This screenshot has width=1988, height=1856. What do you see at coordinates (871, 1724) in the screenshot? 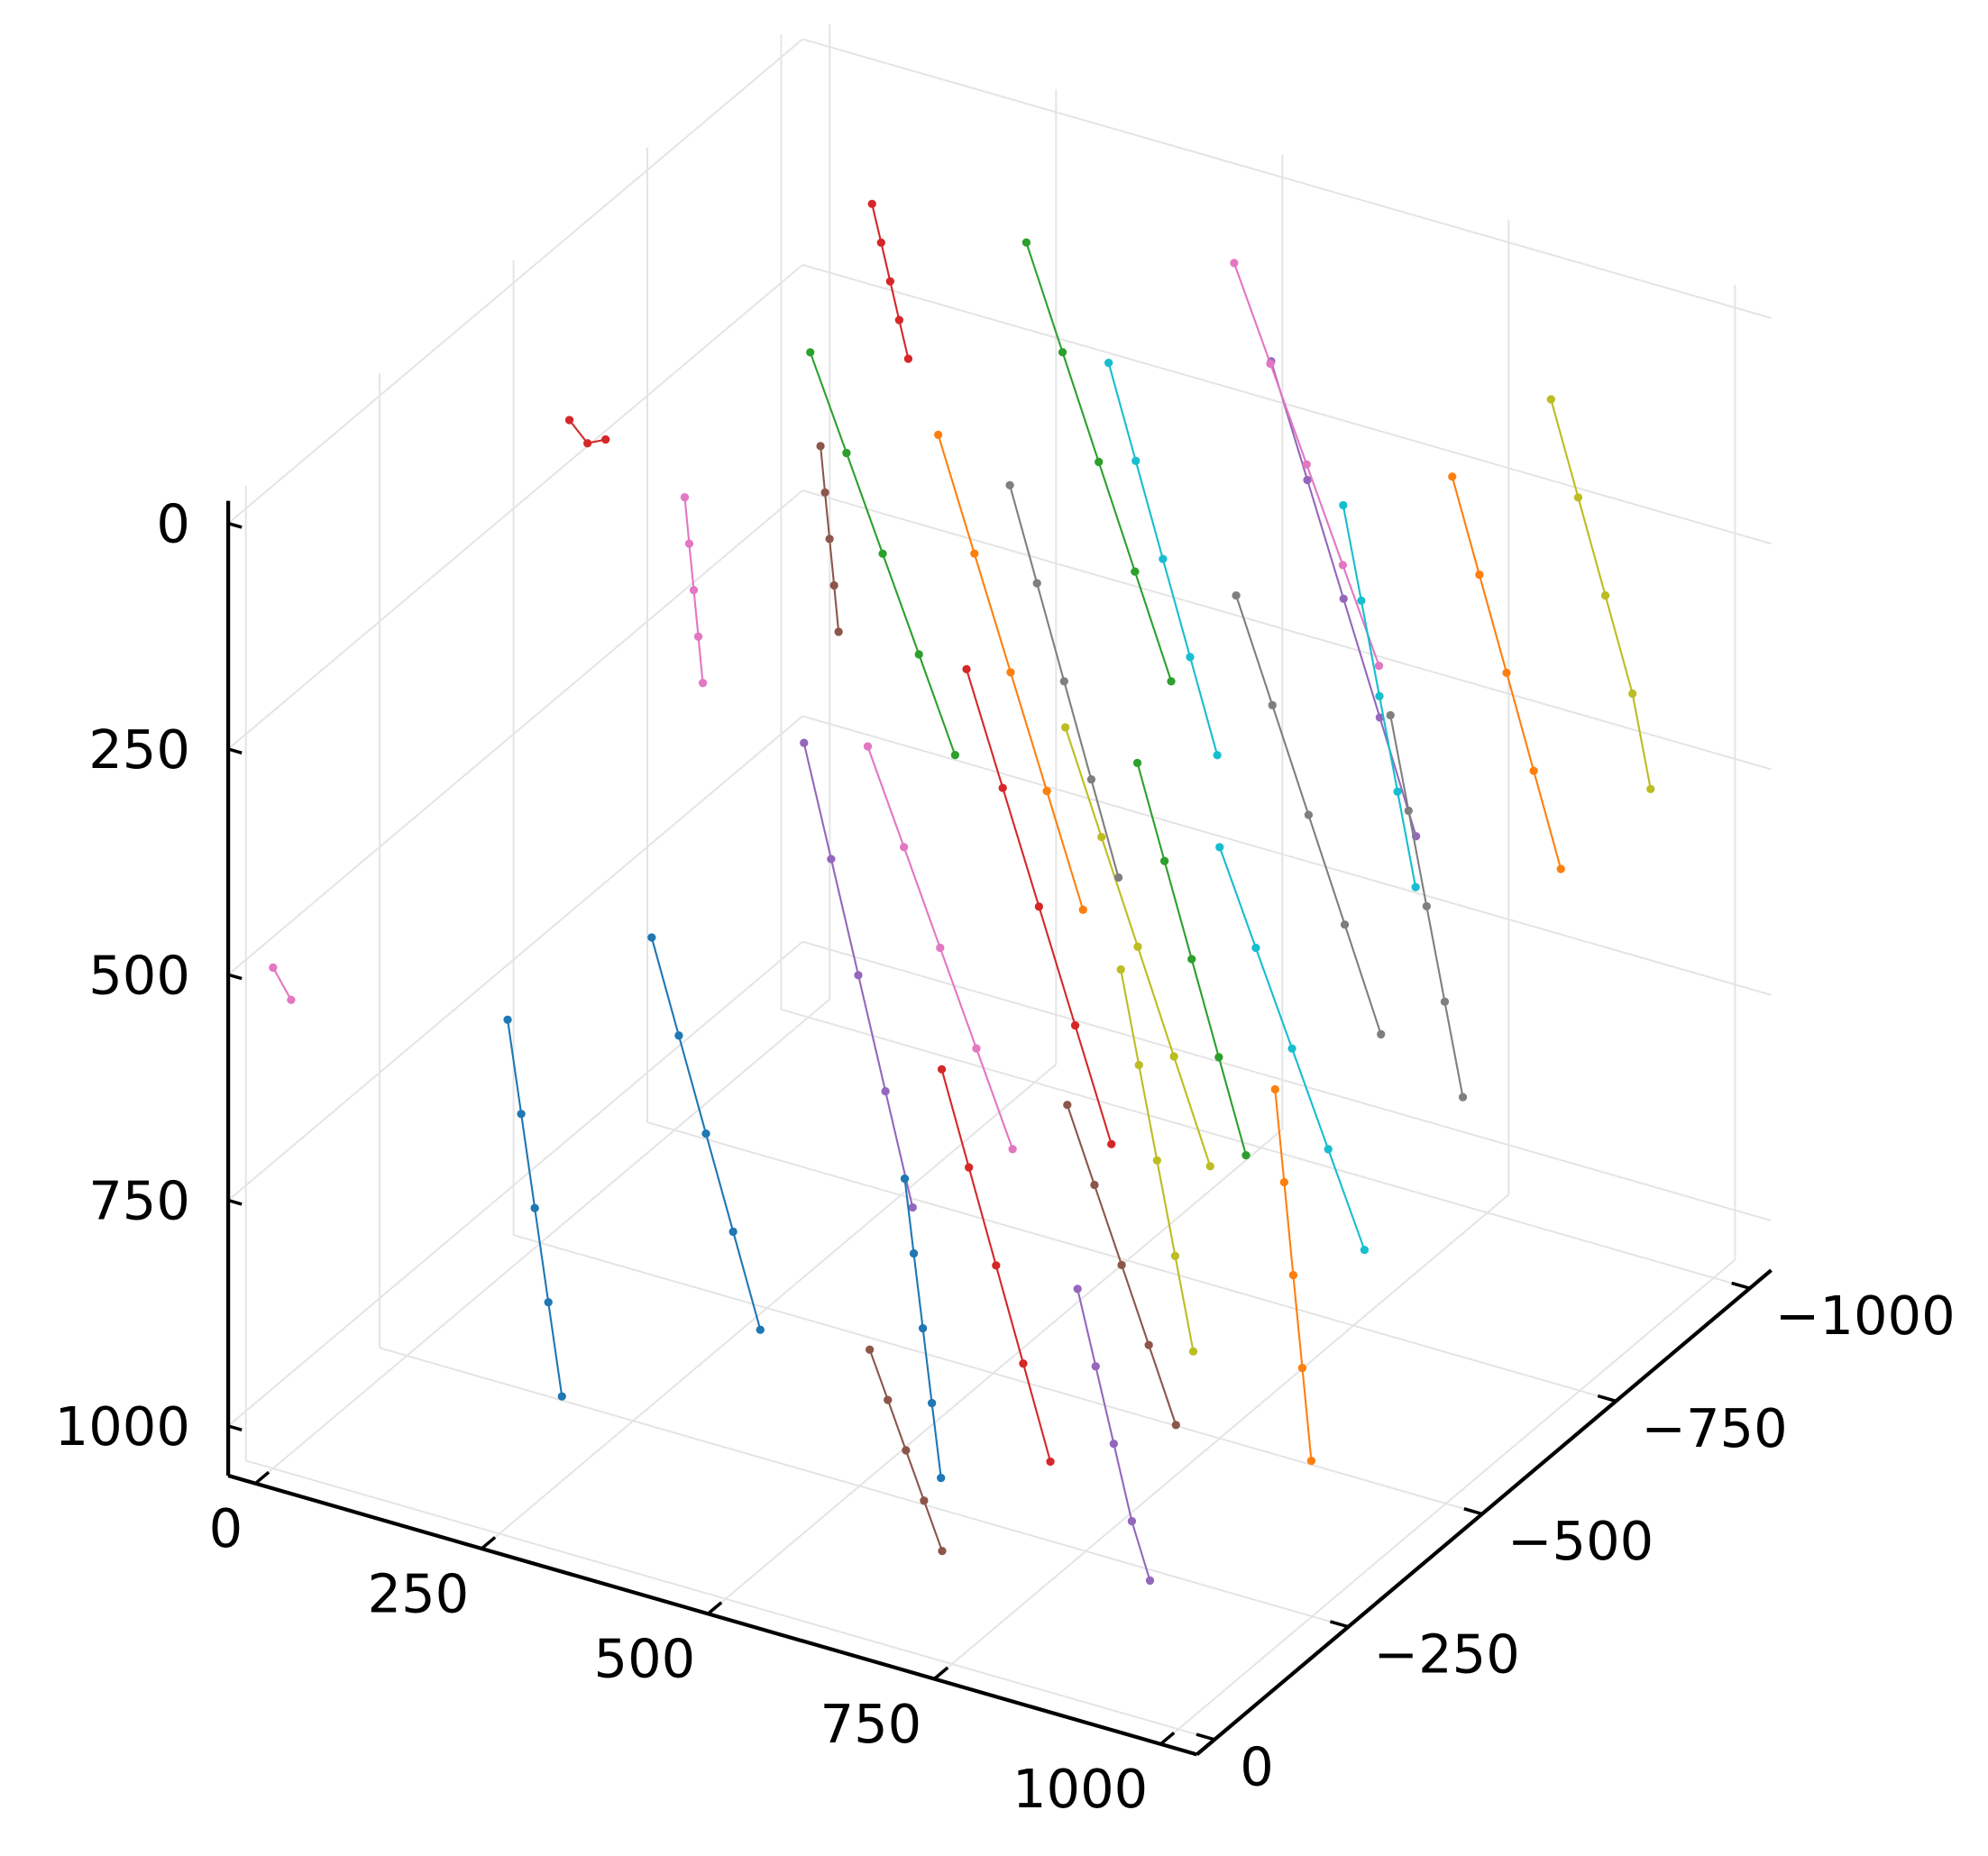
I see `x-tick-label: 750` at bounding box center [871, 1724].